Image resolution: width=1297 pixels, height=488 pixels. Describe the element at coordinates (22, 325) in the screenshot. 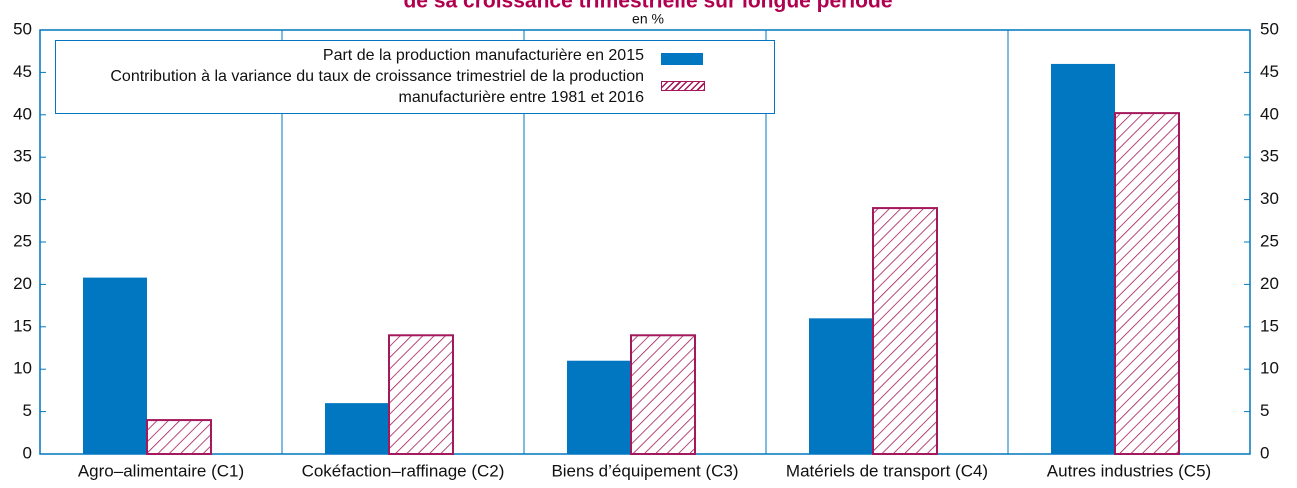

I see `y-tick-label: 15` at that location.